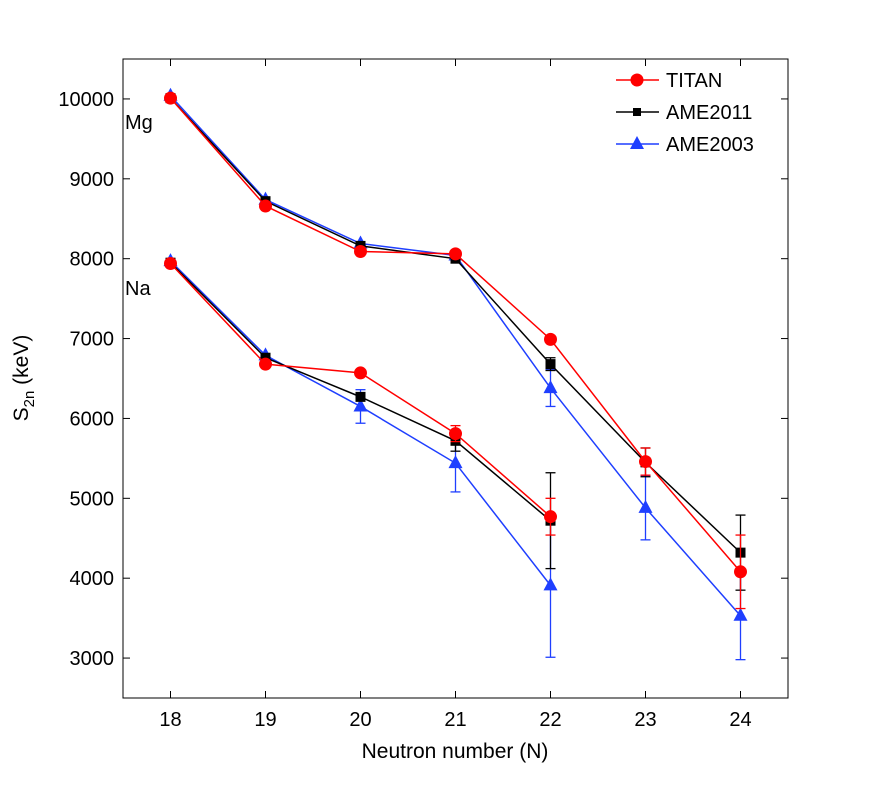 The image size is (872, 786). What do you see at coordinates (740, 720) in the screenshot?
I see `x-tick-label: 24` at bounding box center [740, 720].